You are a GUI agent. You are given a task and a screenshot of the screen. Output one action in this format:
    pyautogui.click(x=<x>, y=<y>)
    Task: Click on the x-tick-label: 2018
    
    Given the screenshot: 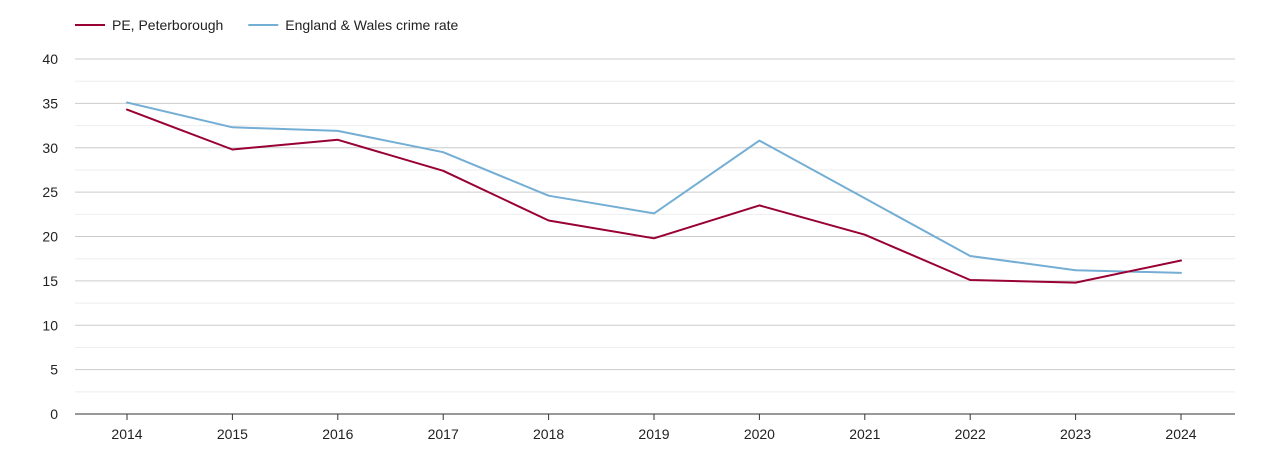 What is the action you would take?
    pyautogui.click(x=548, y=434)
    